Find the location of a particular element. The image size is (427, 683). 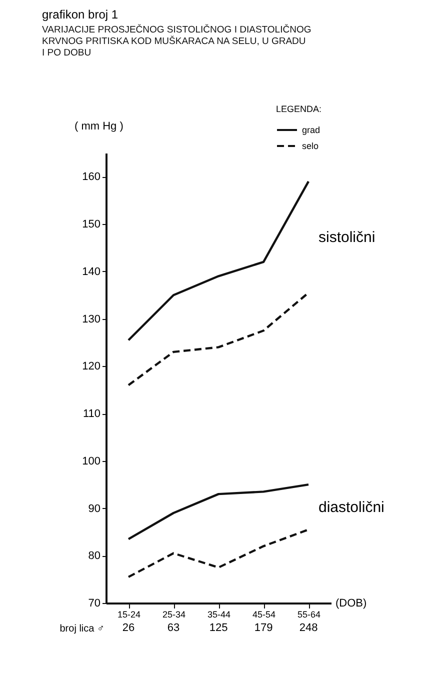

x-tick-label: 25-34 is located at coordinates (174, 615).